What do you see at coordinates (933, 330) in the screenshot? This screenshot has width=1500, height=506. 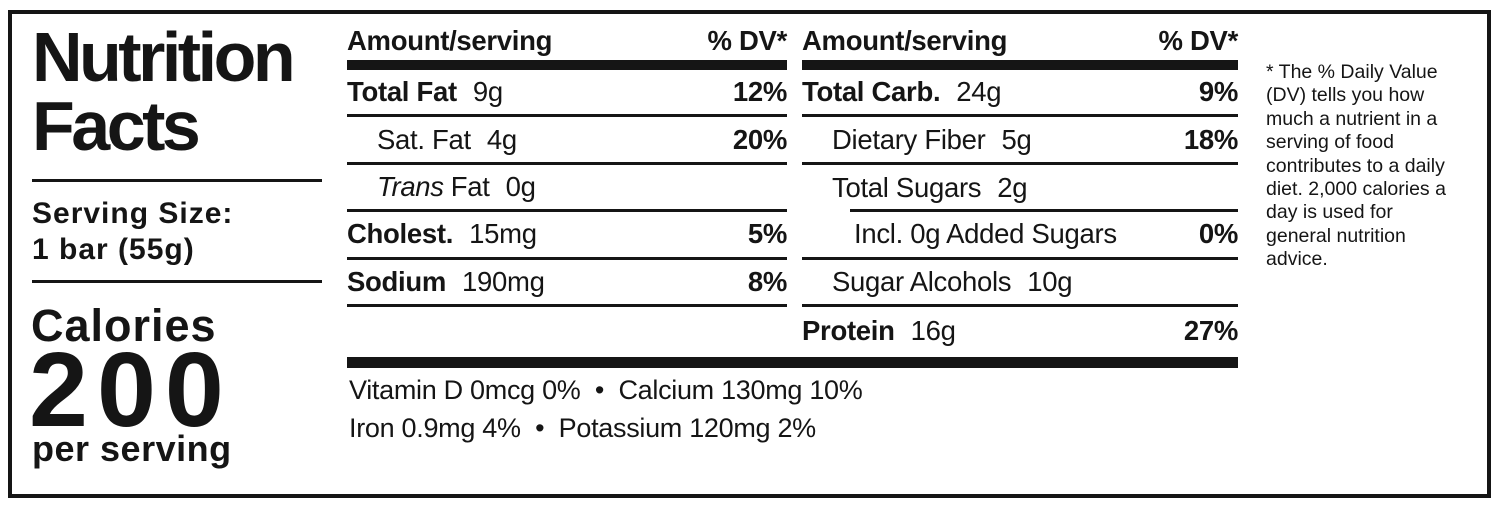 I see `nutrient-amount: 16g` at bounding box center [933, 330].